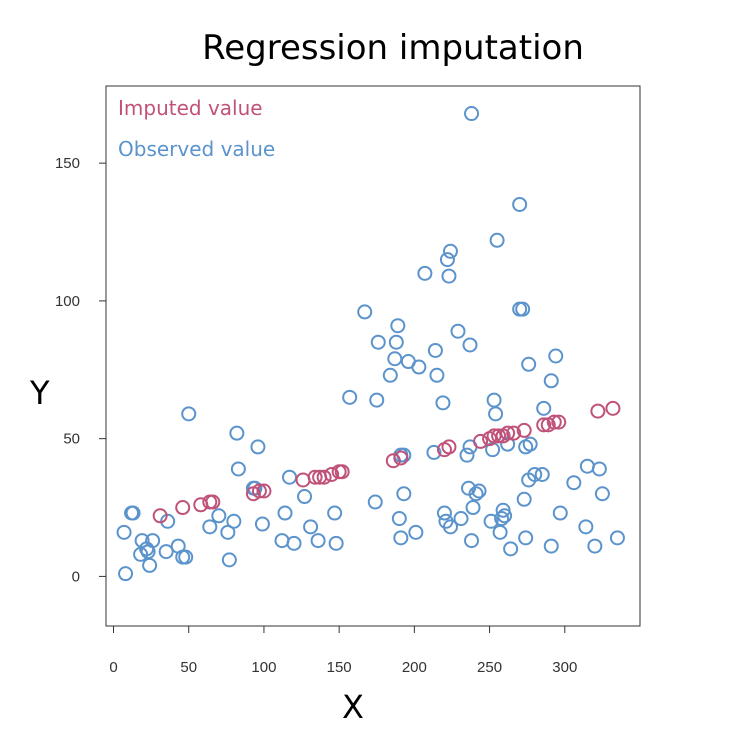 The width and height of the screenshot is (732, 748). I want to click on legend-entry: Imputed value, so click(190, 108).